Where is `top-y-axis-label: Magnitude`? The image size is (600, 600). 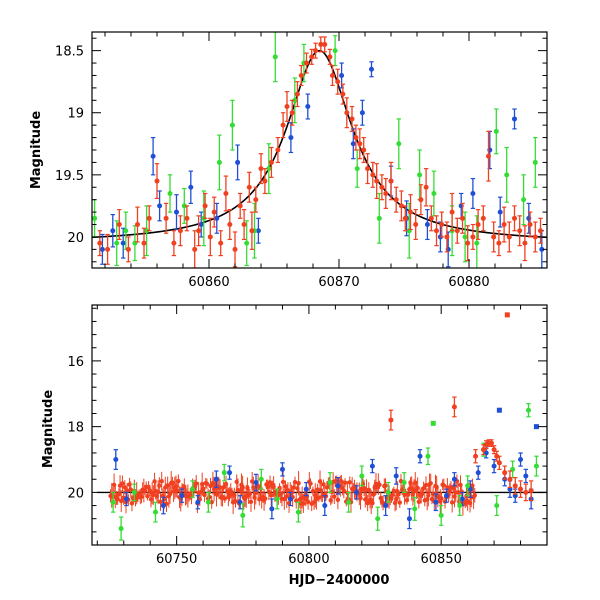
top-y-axis-label: Magnitude is located at coordinates (36, 150).